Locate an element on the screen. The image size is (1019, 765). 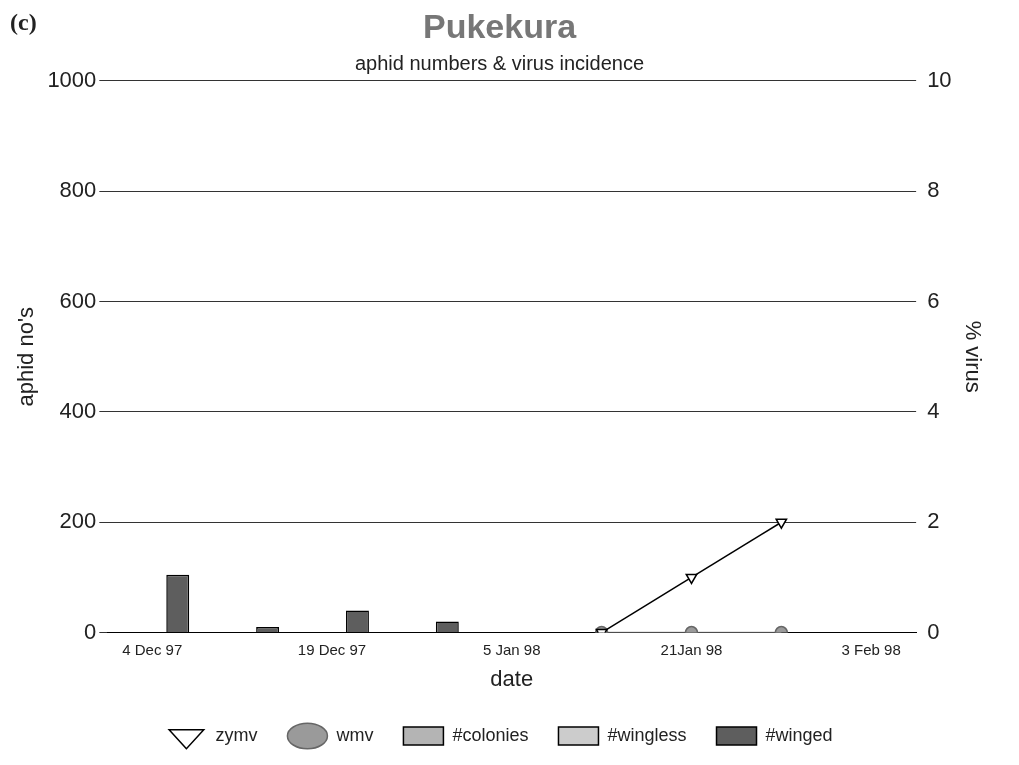
x-tick-label: 5 Jan 98 is located at coordinates (511, 649).